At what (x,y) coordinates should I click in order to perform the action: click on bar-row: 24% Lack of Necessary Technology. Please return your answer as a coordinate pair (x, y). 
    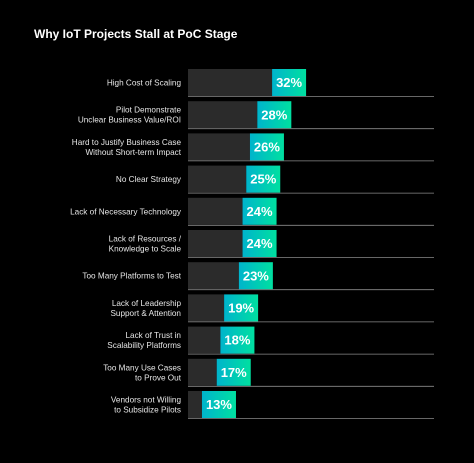
    Looking at the image, I should click on (252, 211).